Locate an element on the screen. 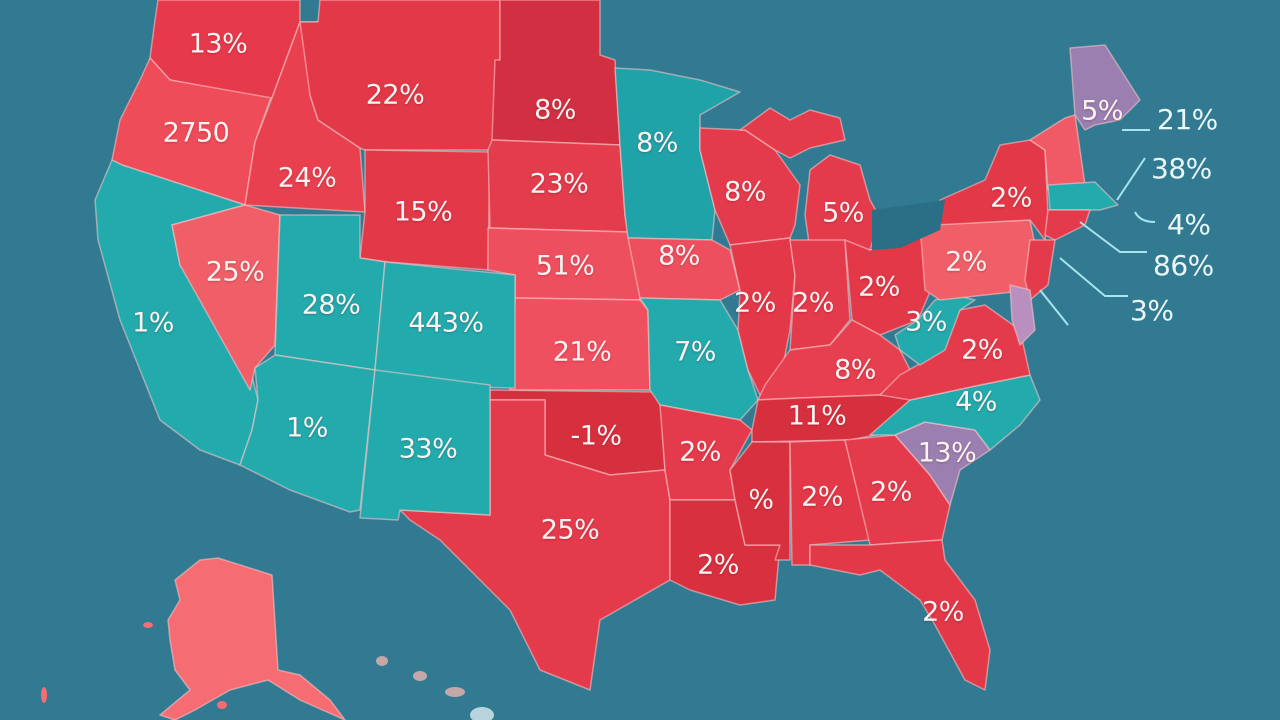  label-ia: 8% is located at coordinates (679, 256).